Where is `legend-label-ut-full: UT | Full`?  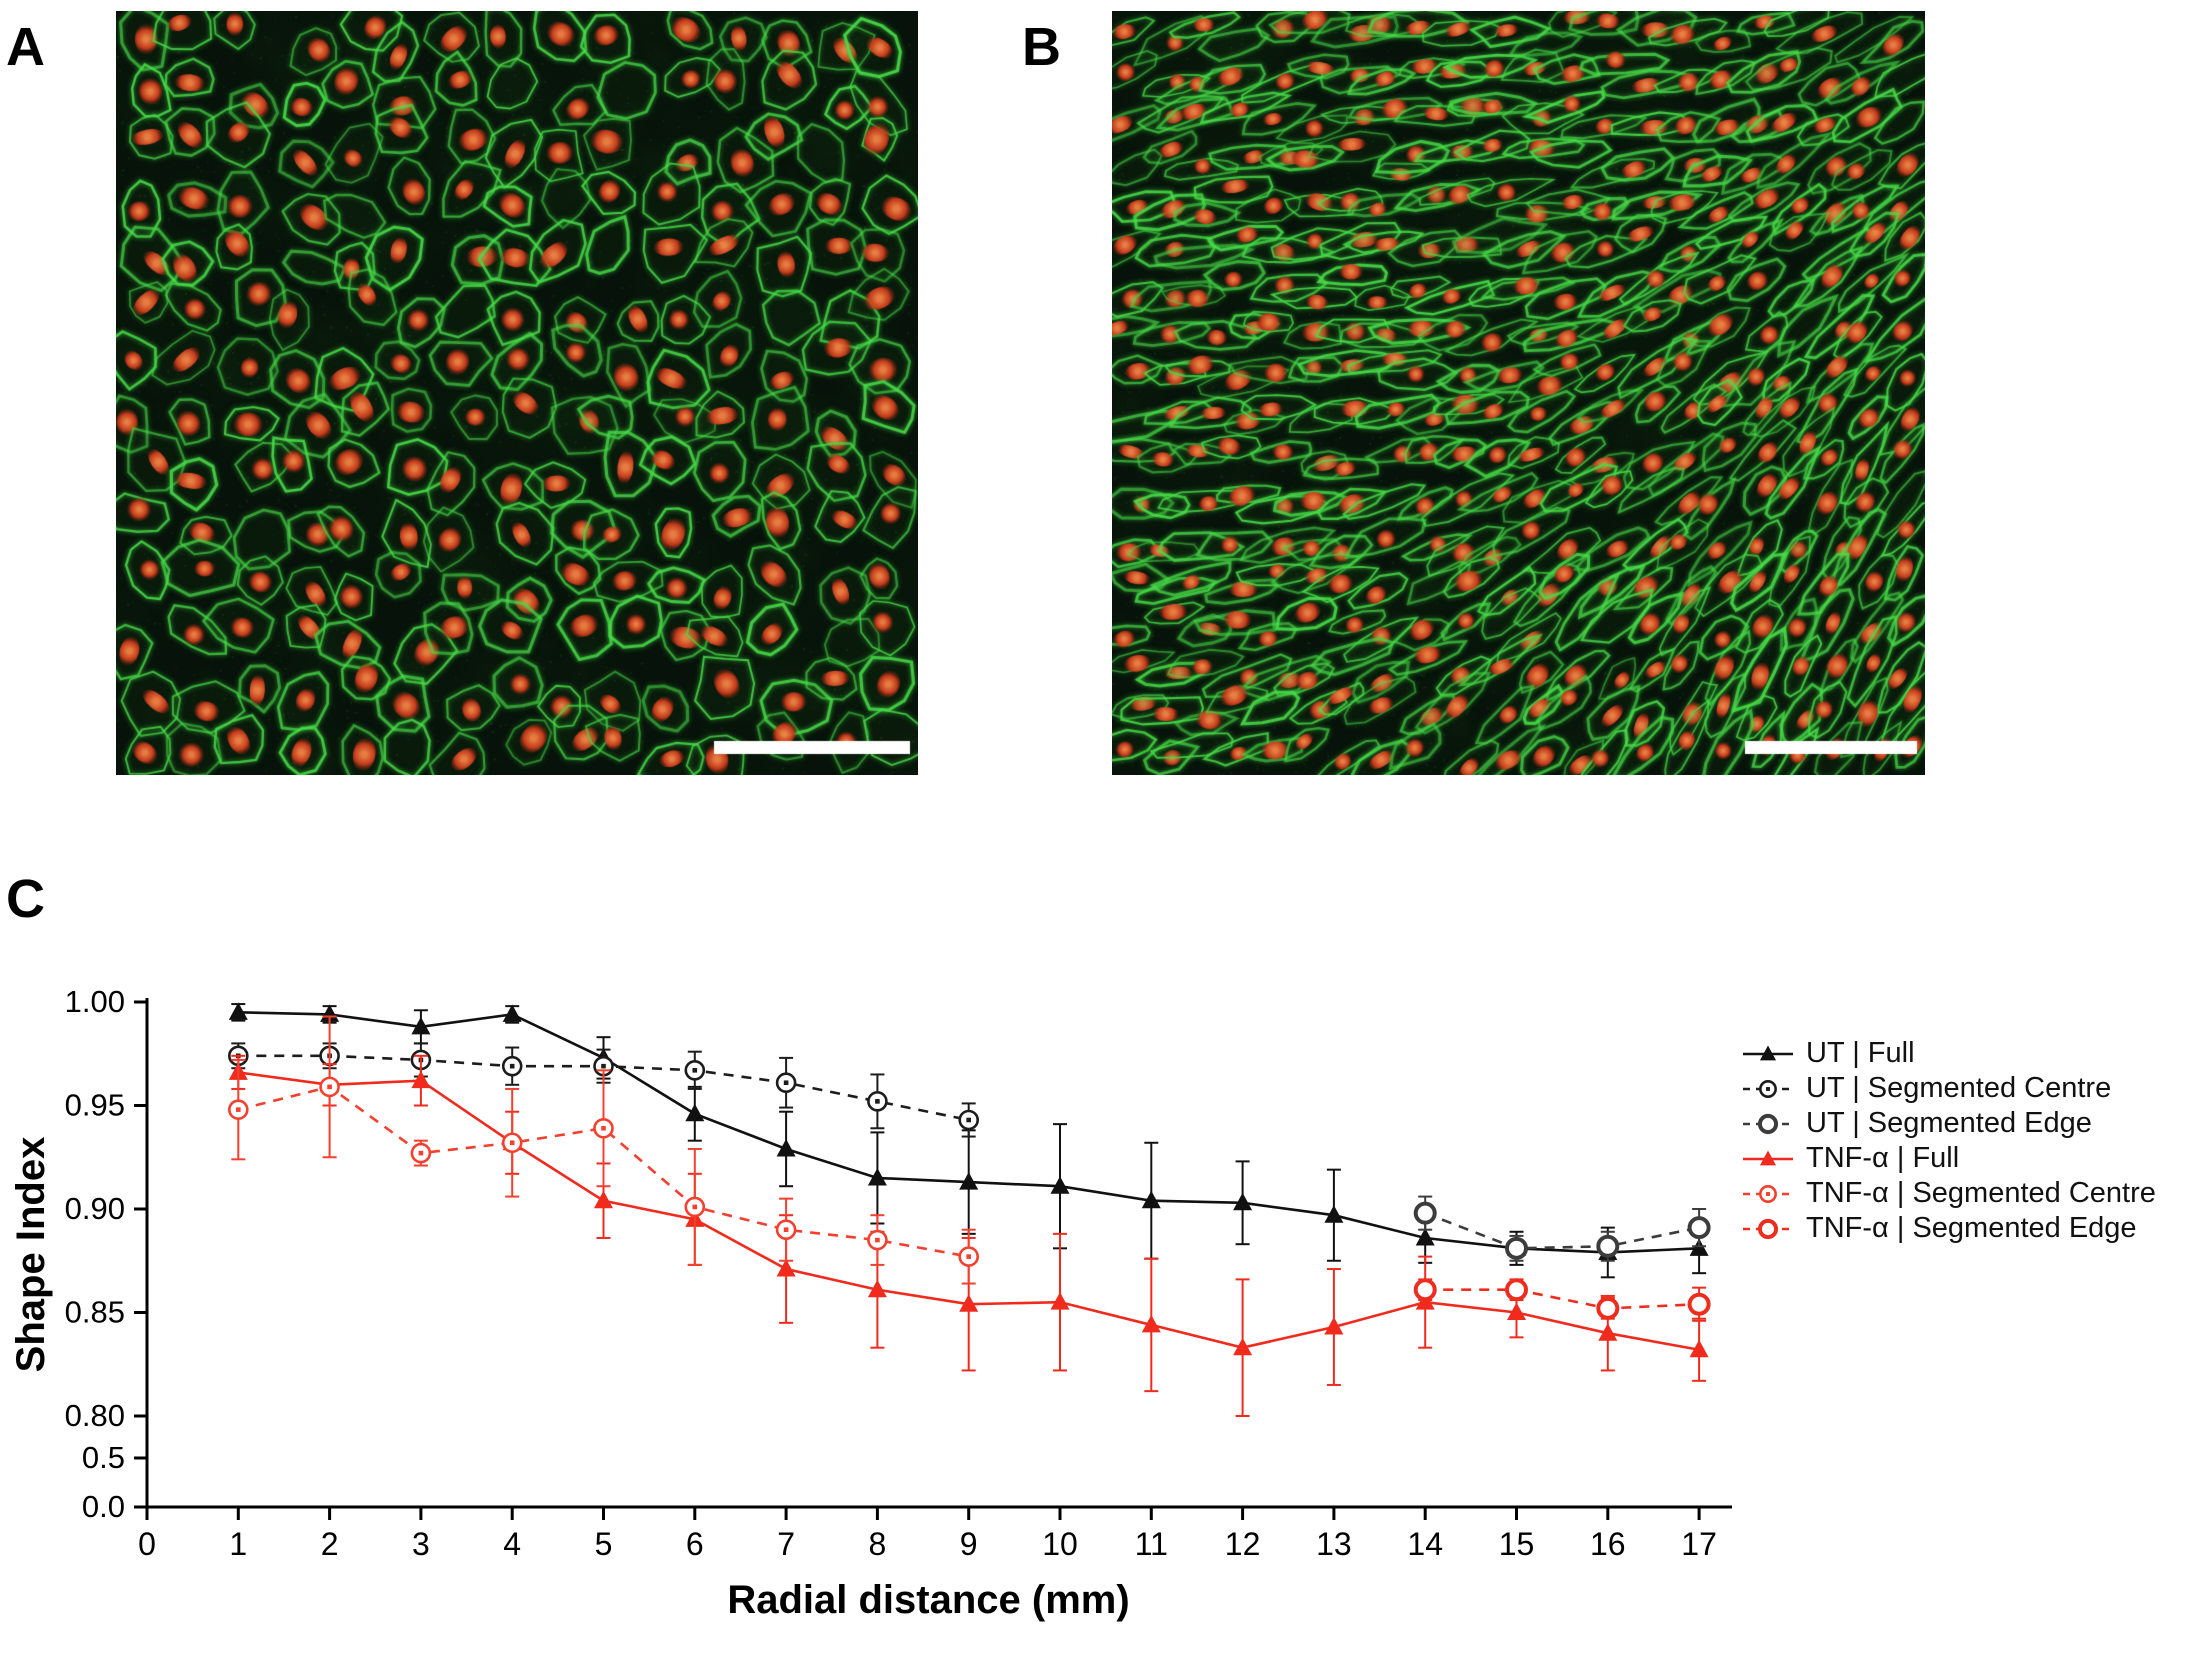 legend-label-ut-full: UT | Full is located at coordinates (1860, 1053).